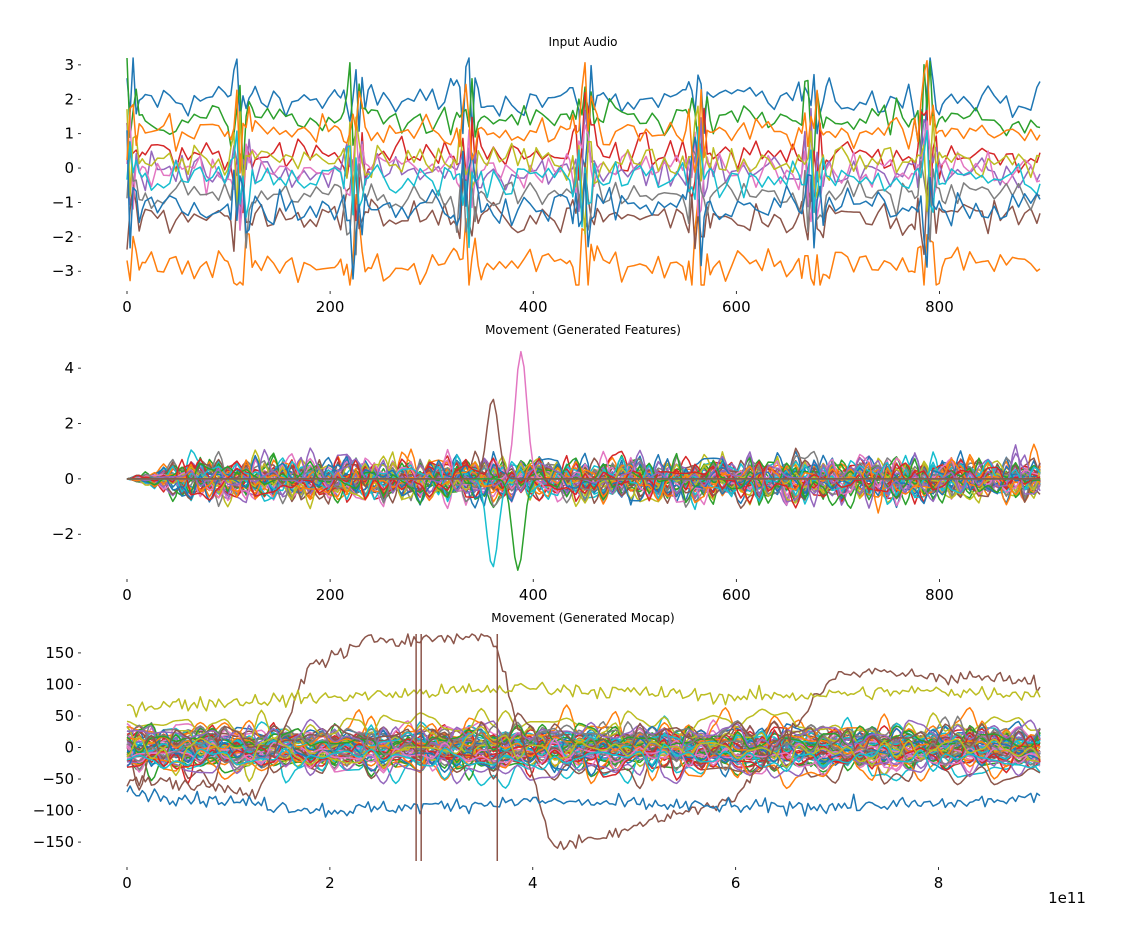  I want to click on y-tick-label: −50, so click(58, 779).